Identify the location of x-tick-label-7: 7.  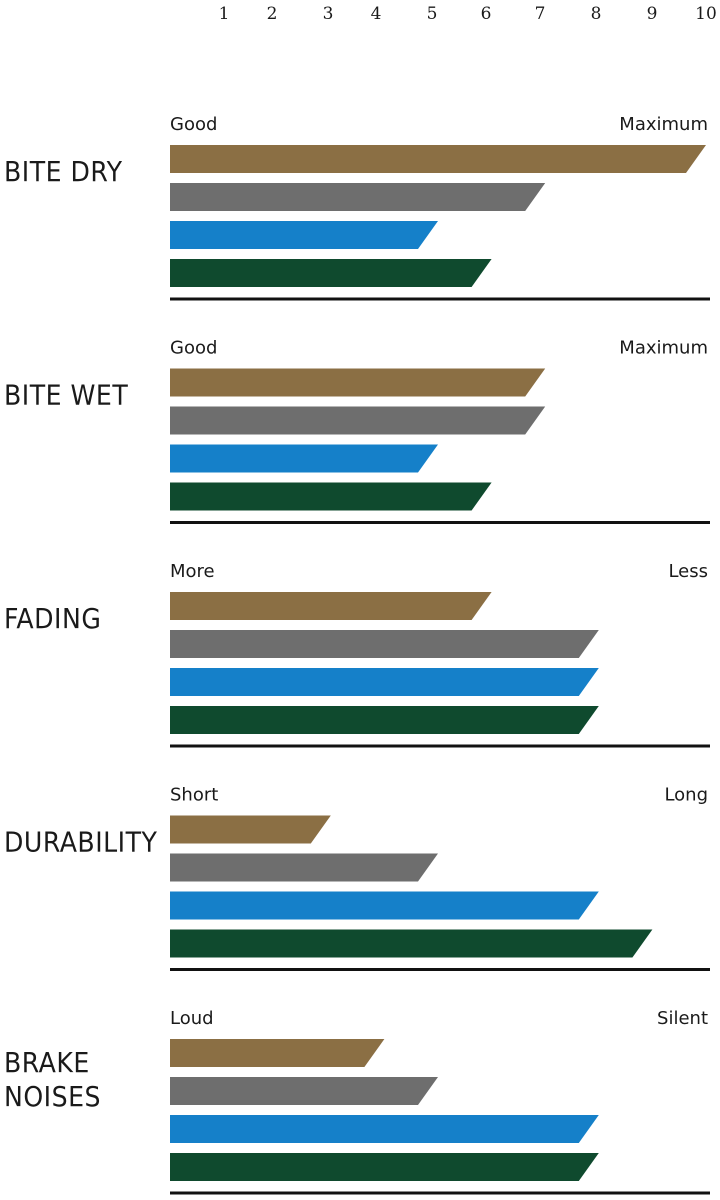
(540, 14).